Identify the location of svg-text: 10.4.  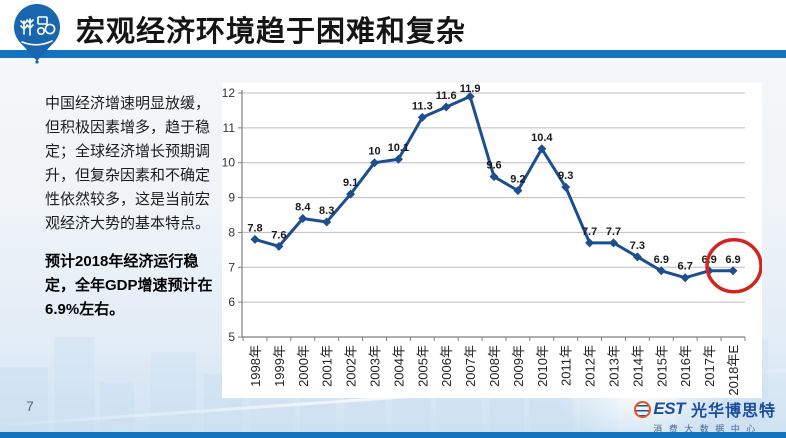
(542, 138).